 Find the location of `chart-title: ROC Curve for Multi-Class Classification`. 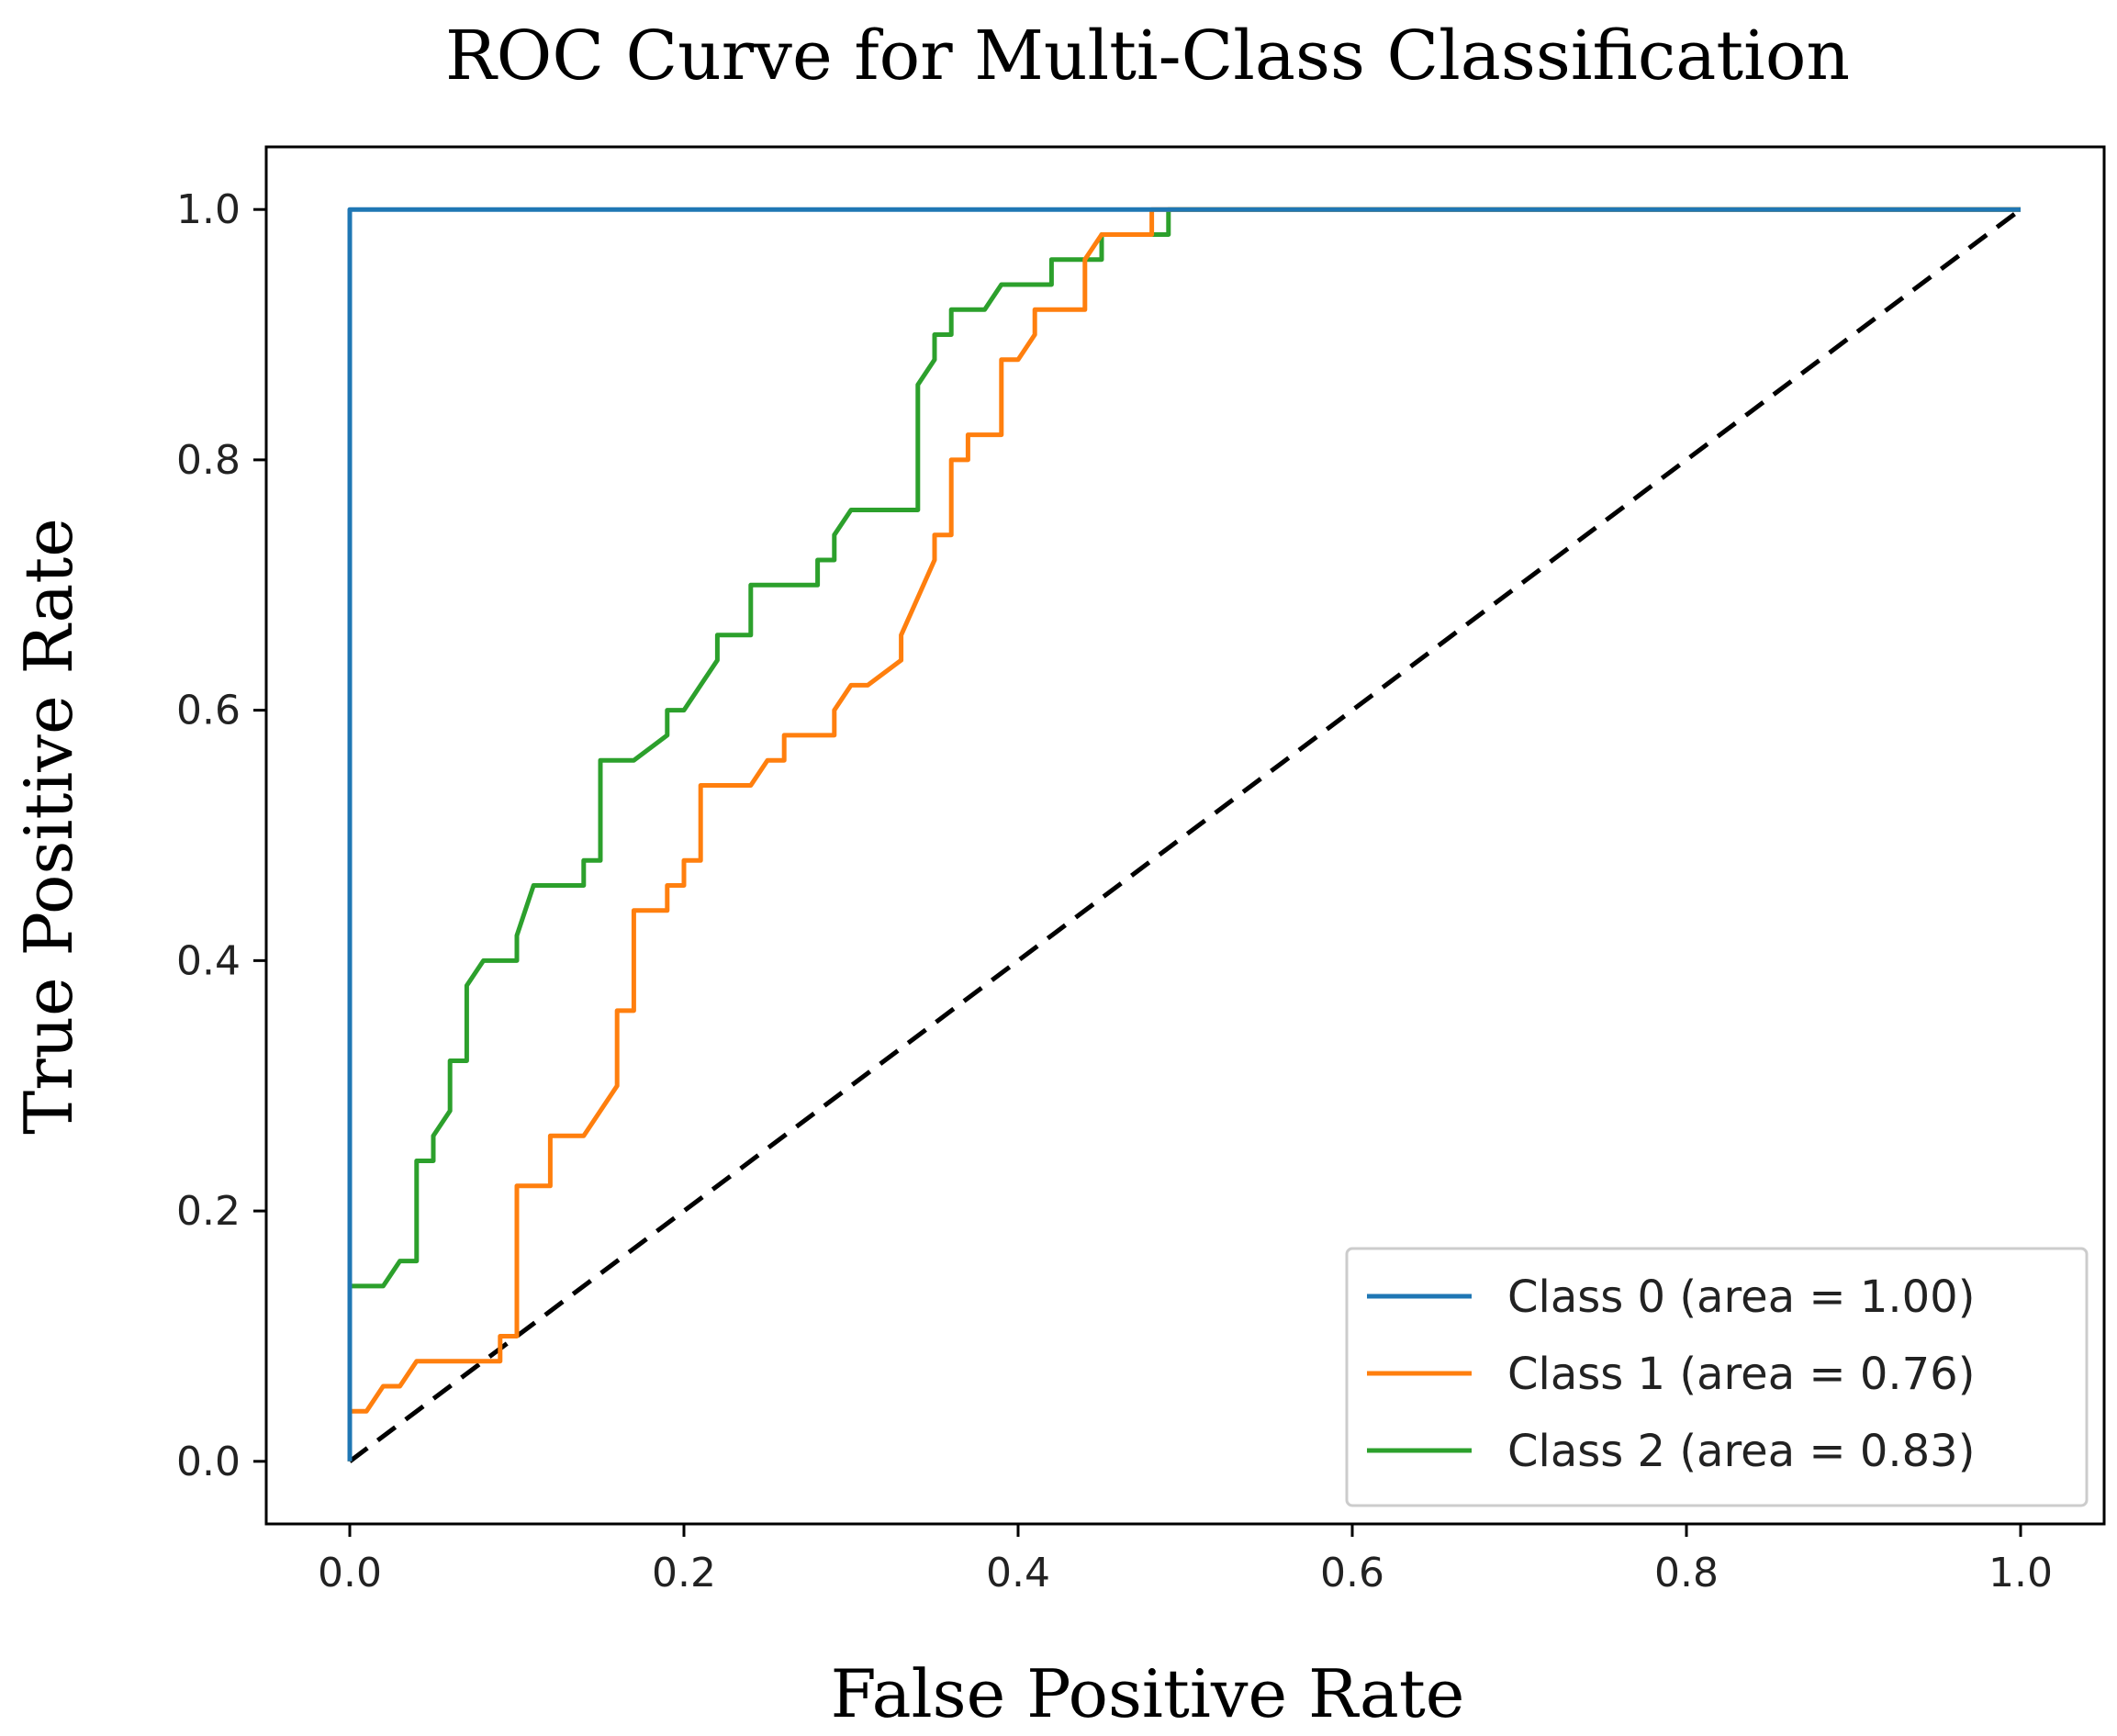

chart-title: ROC Curve for Multi-Class Classification is located at coordinates (1147, 56).